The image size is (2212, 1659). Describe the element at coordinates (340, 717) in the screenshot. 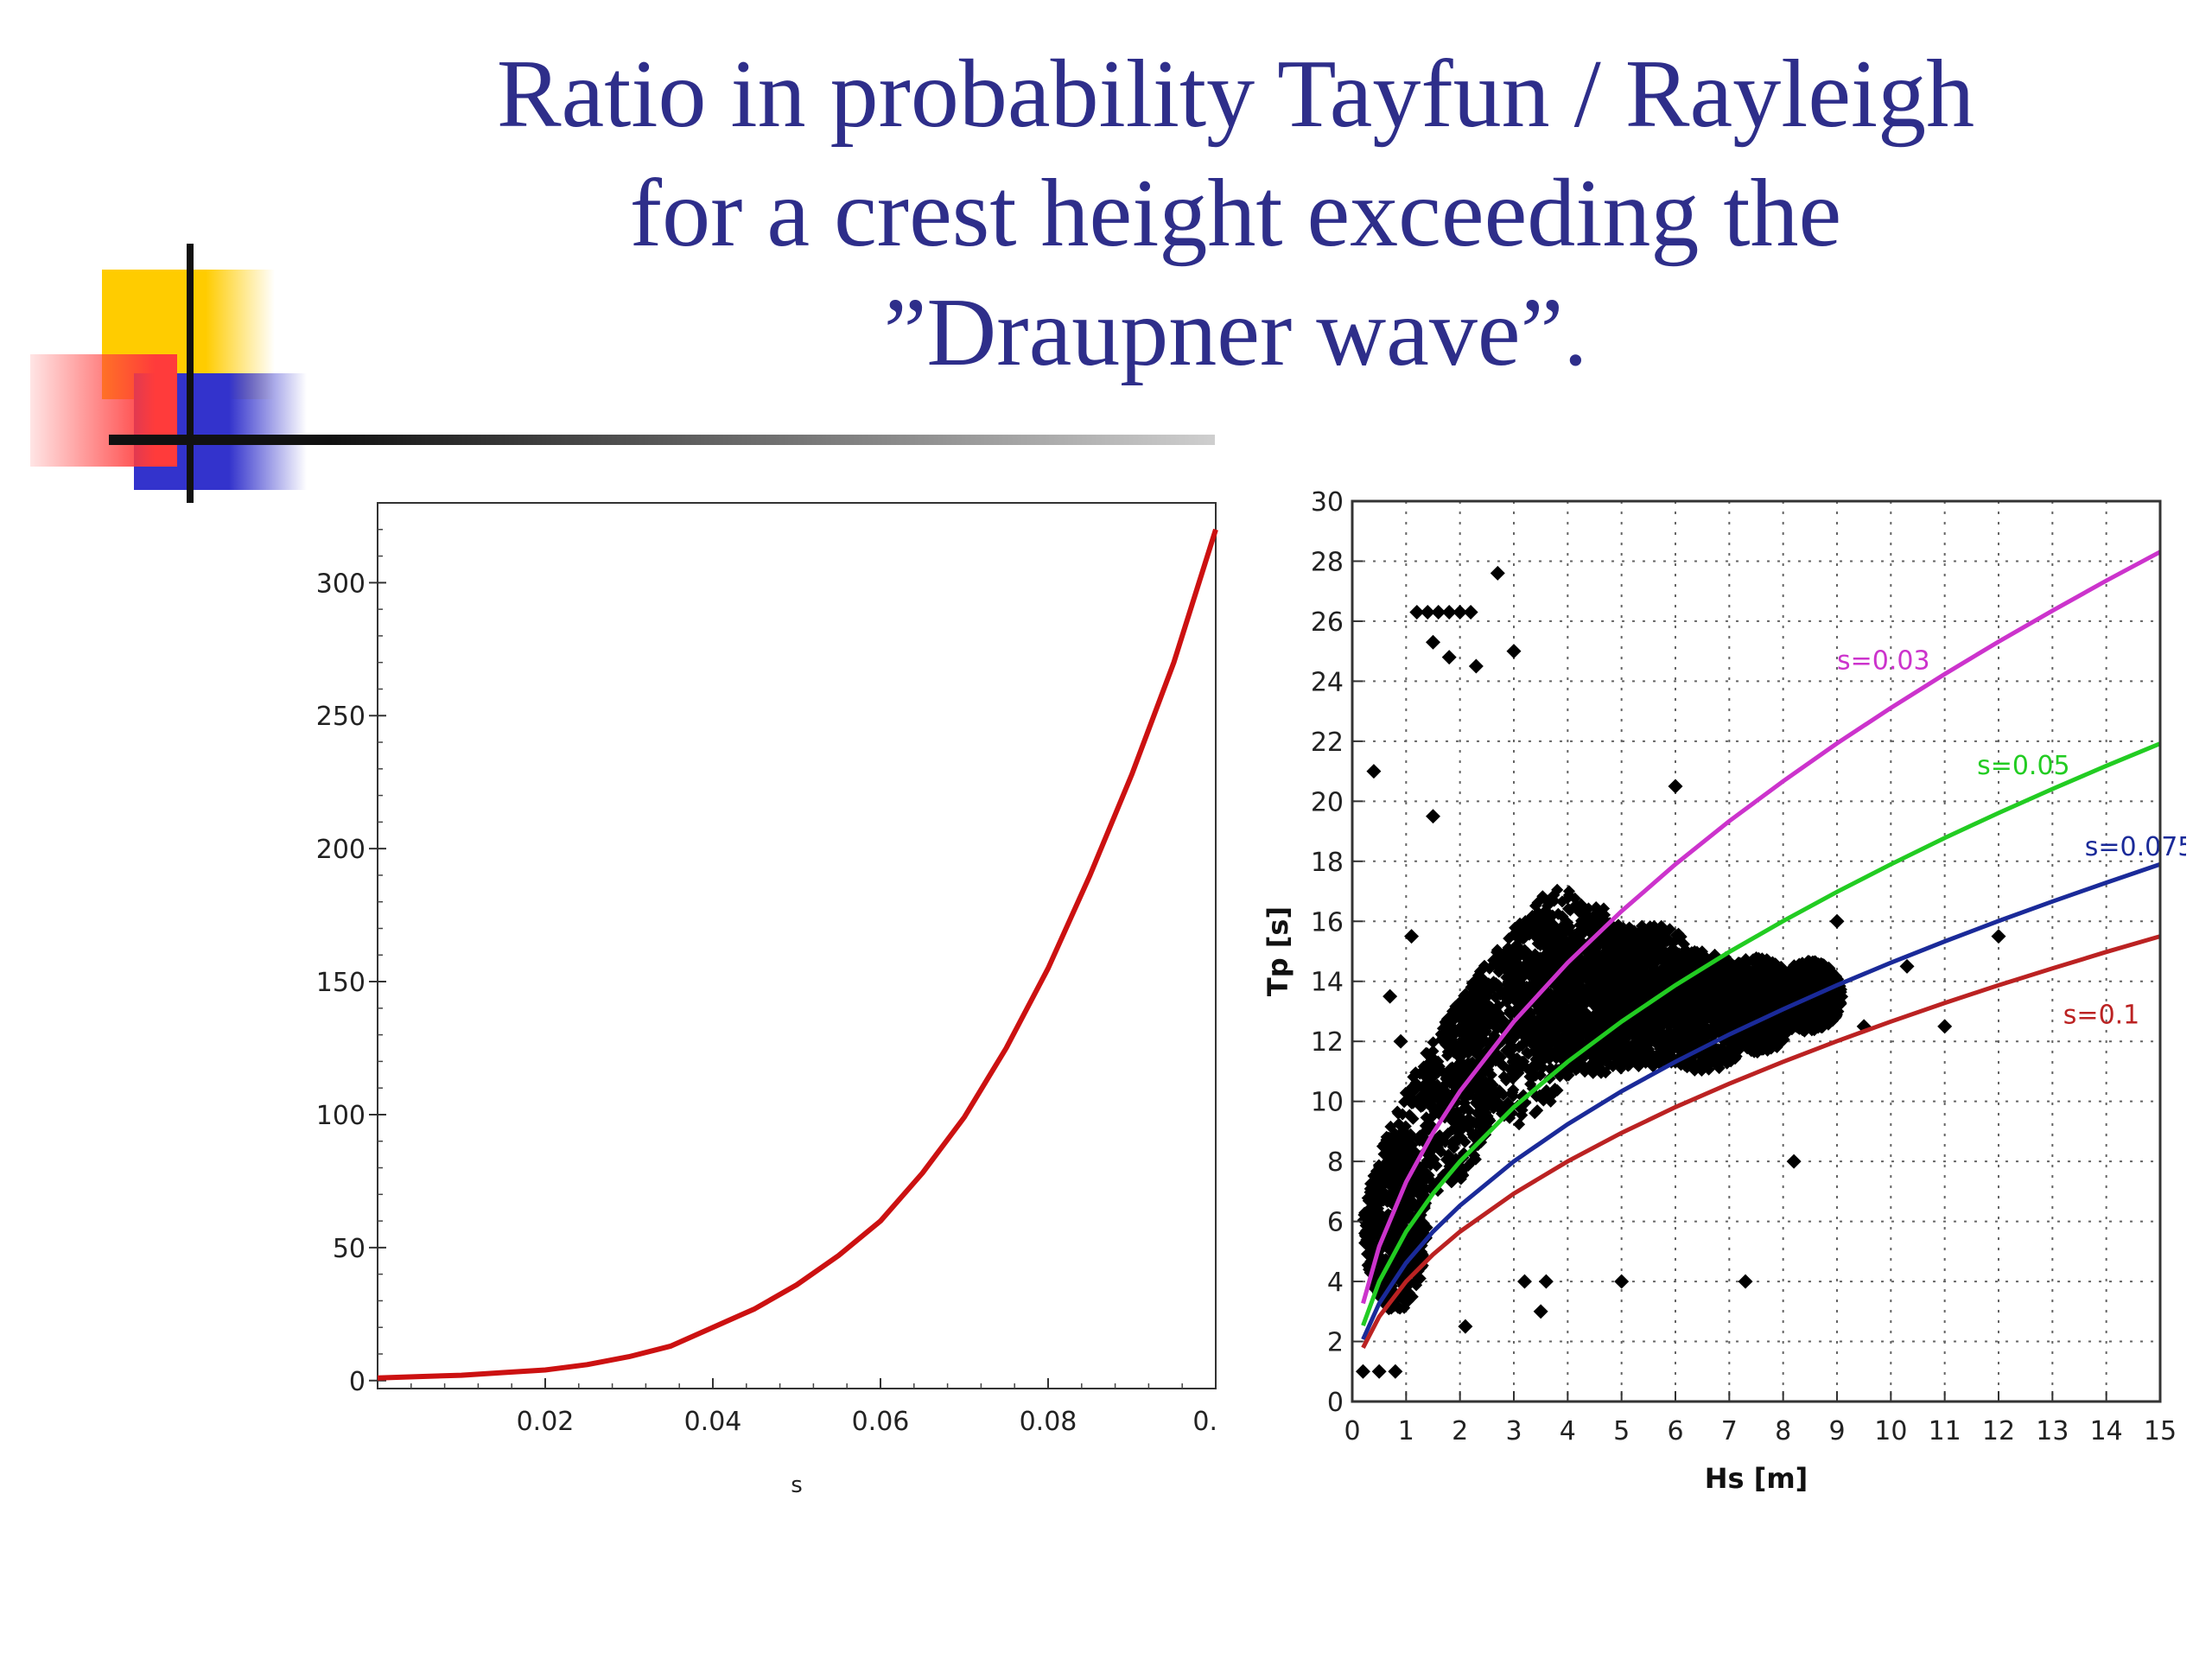

I see `y-tick-label: 250` at that location.